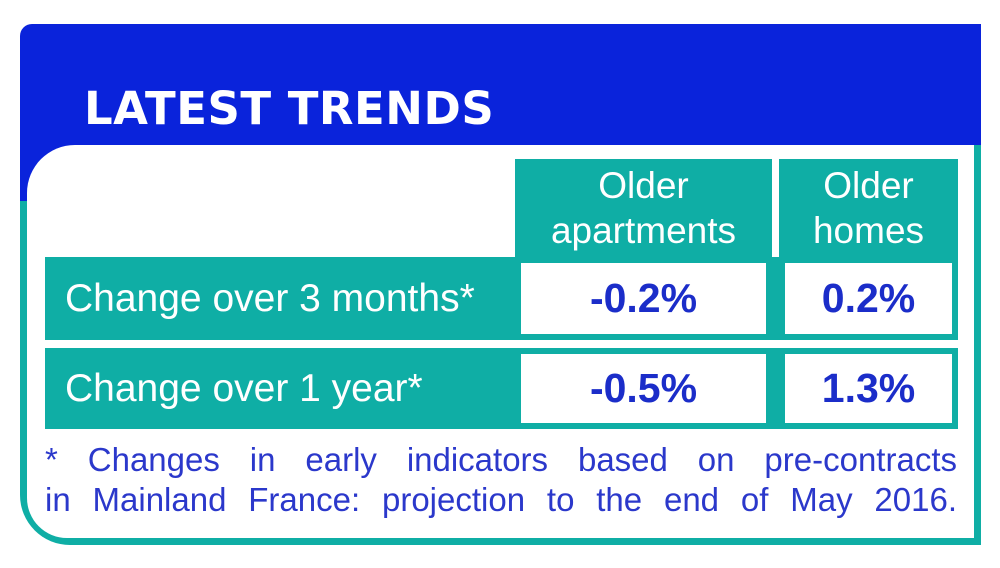  Describe the element at coordinates (643, 208) in the screenshot. I see `column-header-older-apartments: Older apartments` at that location.